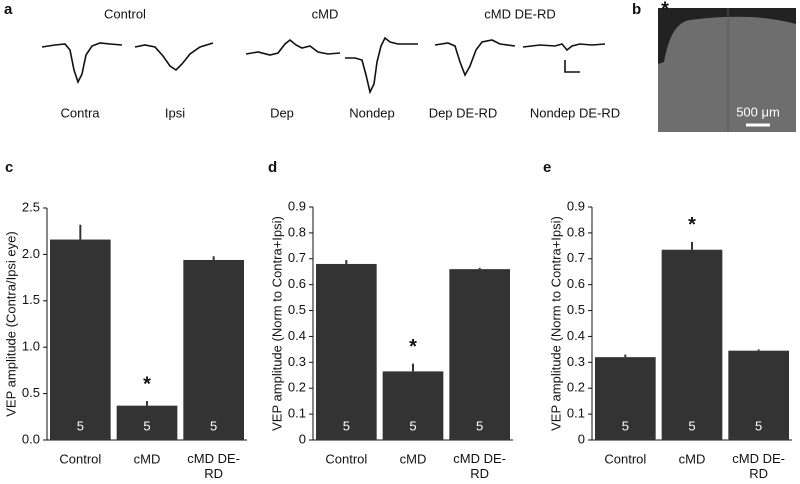  What do you see at coordinates (31, 438) in the screenshot?
I see `y-tick-label: 0.0` at bounding box center [31, 438].